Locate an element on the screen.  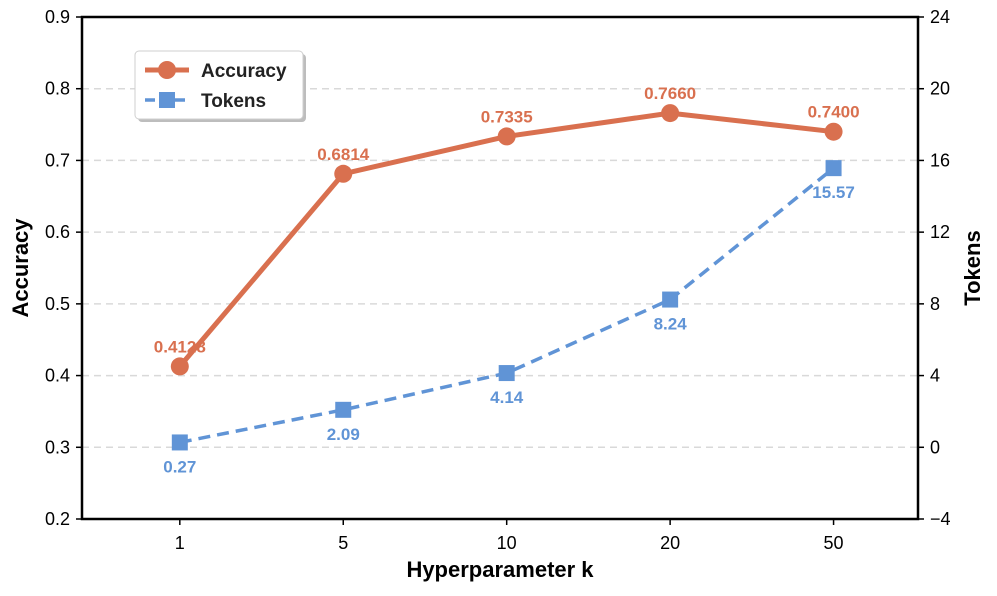
data-label-tokens: 0.27 is located at coordinates (179, 466).